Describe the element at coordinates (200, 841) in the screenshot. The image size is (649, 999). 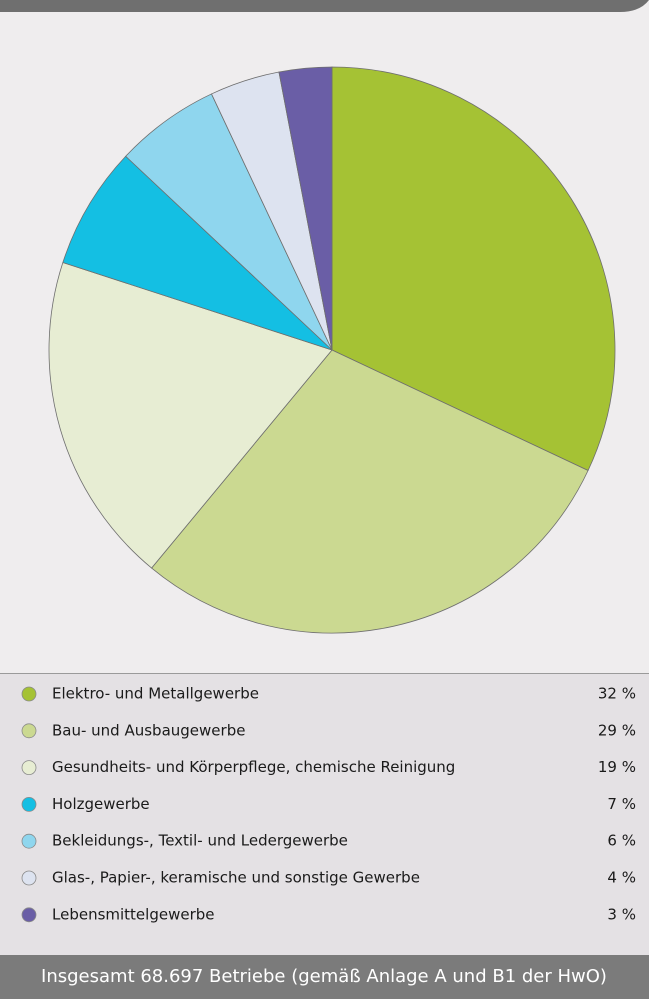
I see `legend-label: Bekleidungs-, Textil- und Ledergewerbe` at that location.